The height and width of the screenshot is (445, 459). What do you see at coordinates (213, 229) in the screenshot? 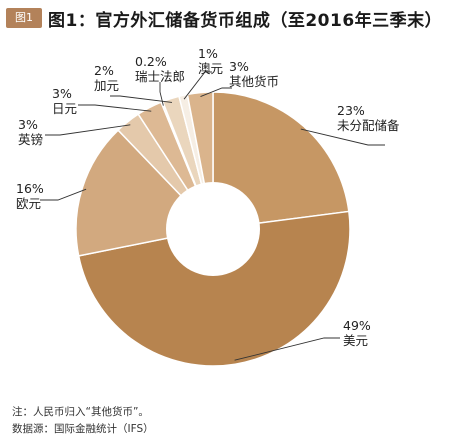
I see `donut-hole` at bounding box center [213, 229].